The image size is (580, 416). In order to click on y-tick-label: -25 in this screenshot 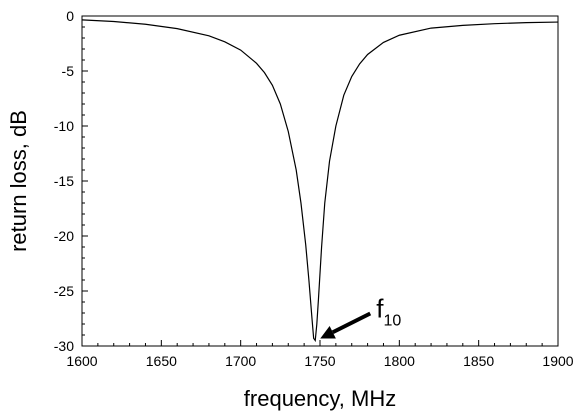, I will do `click(64, 291)`.